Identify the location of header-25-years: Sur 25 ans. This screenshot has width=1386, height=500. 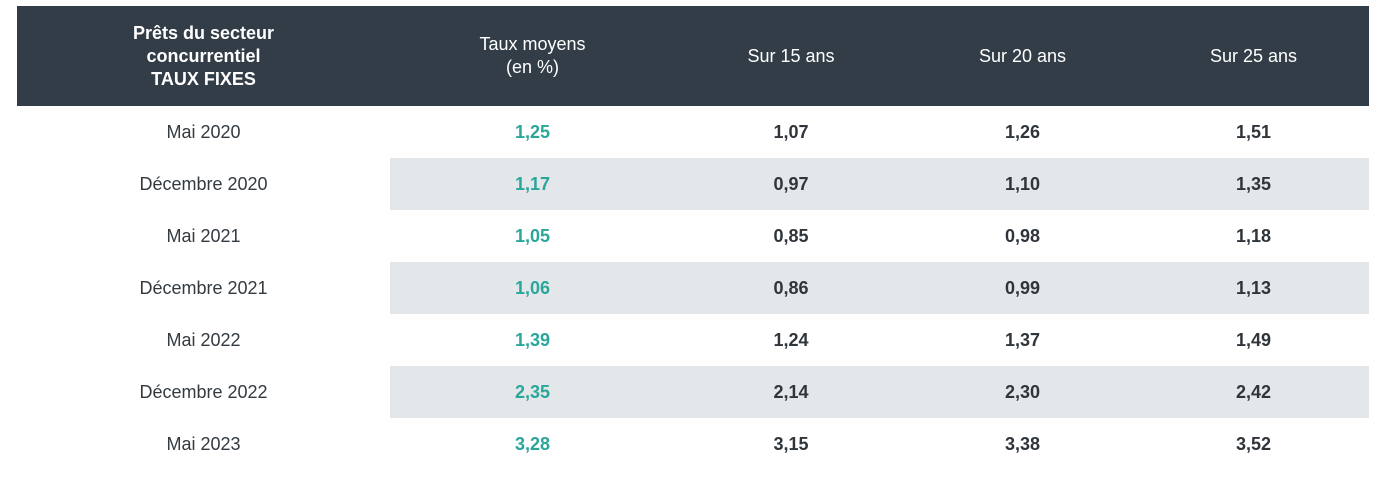
(1253, 55).